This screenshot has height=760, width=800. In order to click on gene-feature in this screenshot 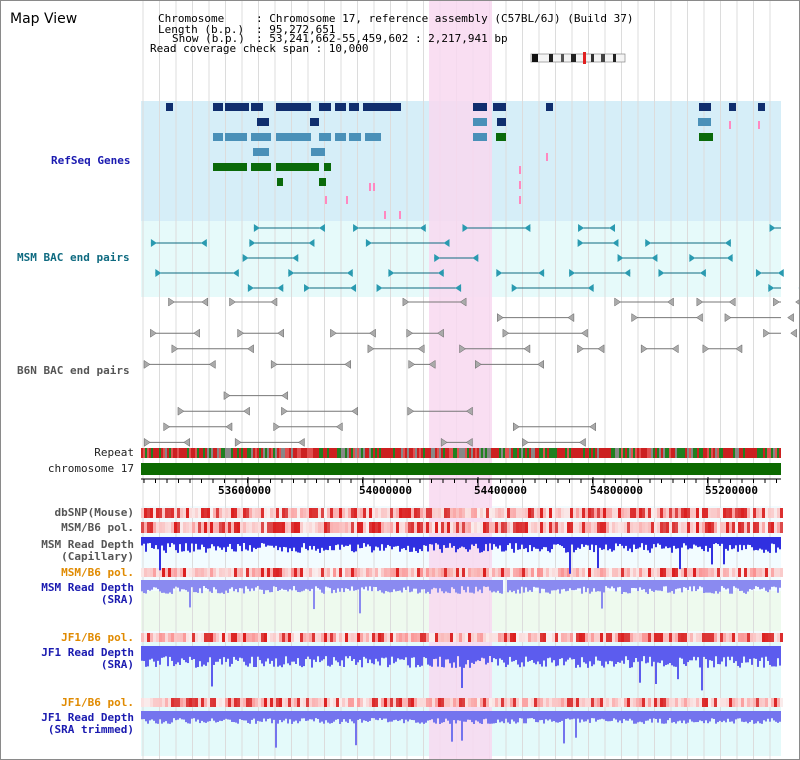, I will do `click(257, 107)`.